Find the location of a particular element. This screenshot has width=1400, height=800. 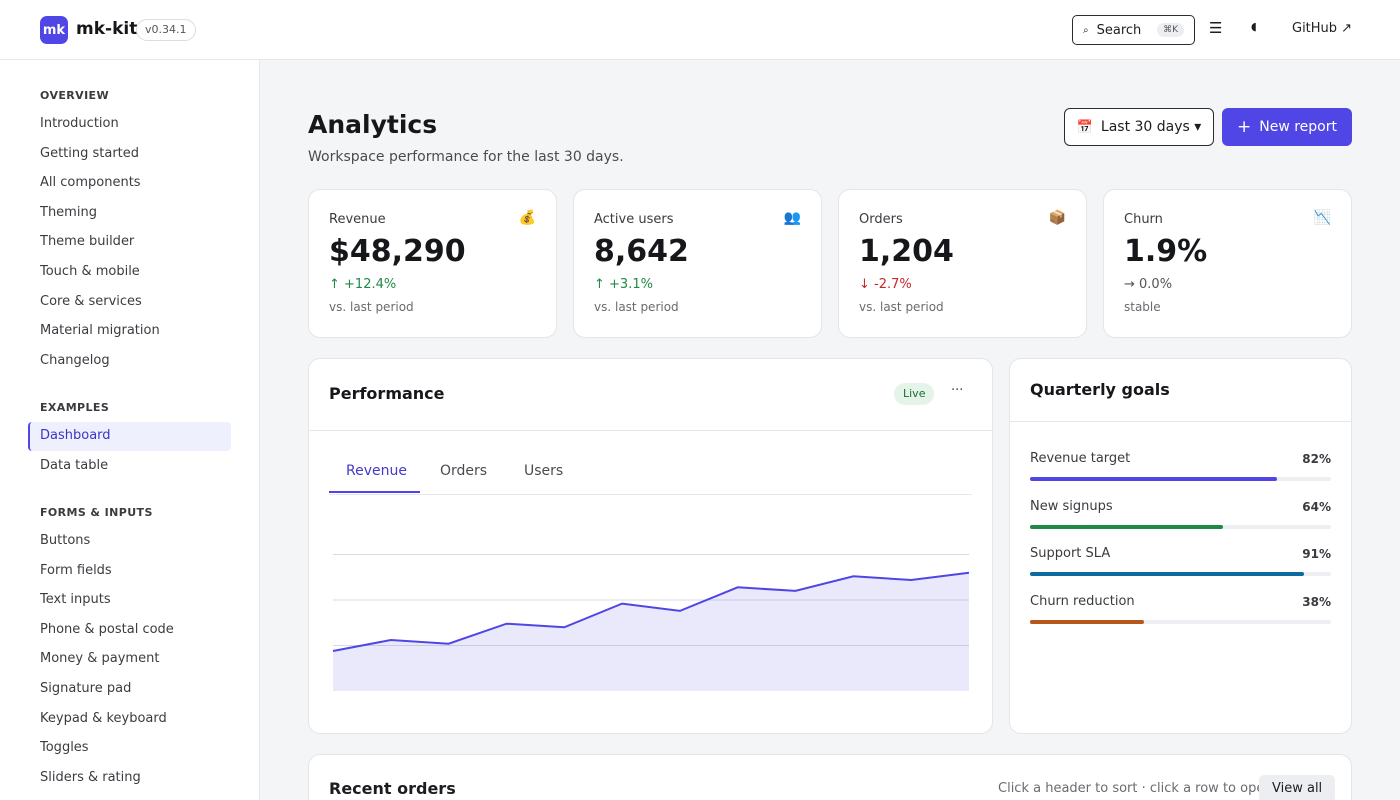

chart-decreasing-icon: 📉 is located at coordinates (1322, 218).